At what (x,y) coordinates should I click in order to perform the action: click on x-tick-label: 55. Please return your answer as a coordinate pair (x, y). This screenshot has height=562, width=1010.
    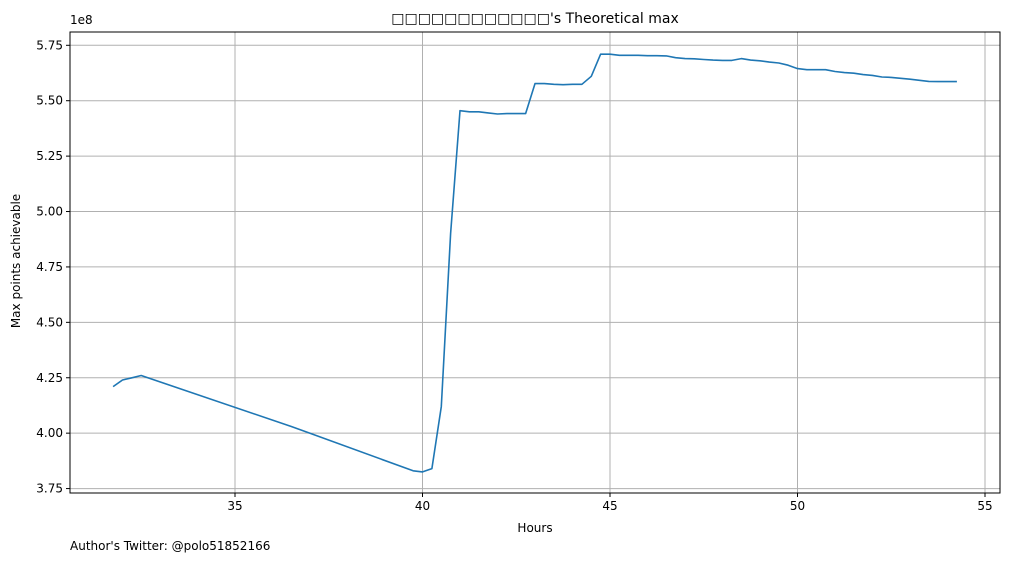
    Looking at the image, I should click on (984, 506).